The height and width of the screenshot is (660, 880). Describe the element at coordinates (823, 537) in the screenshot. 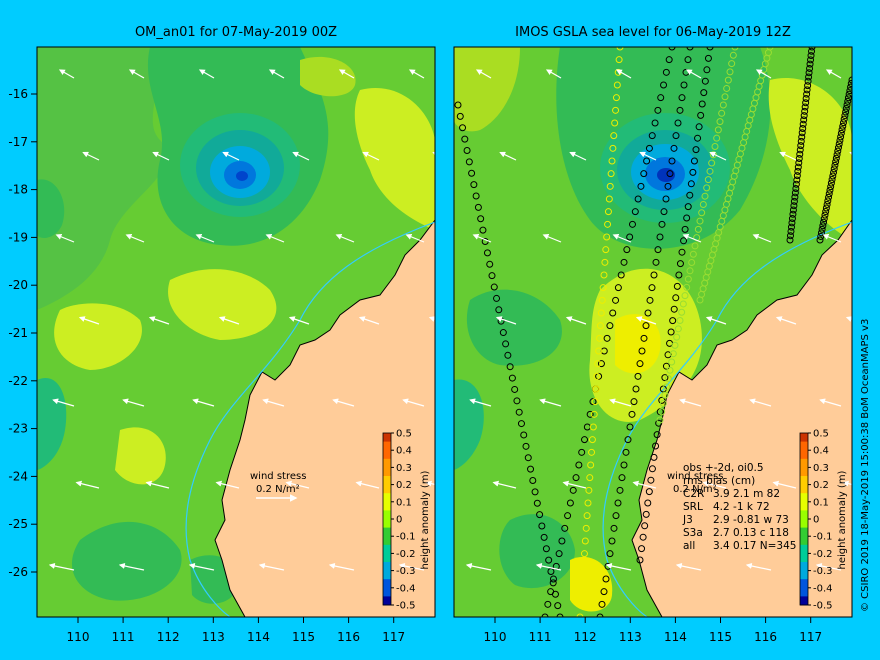

I see `colorbar-tick-label: -0.1` at that location.